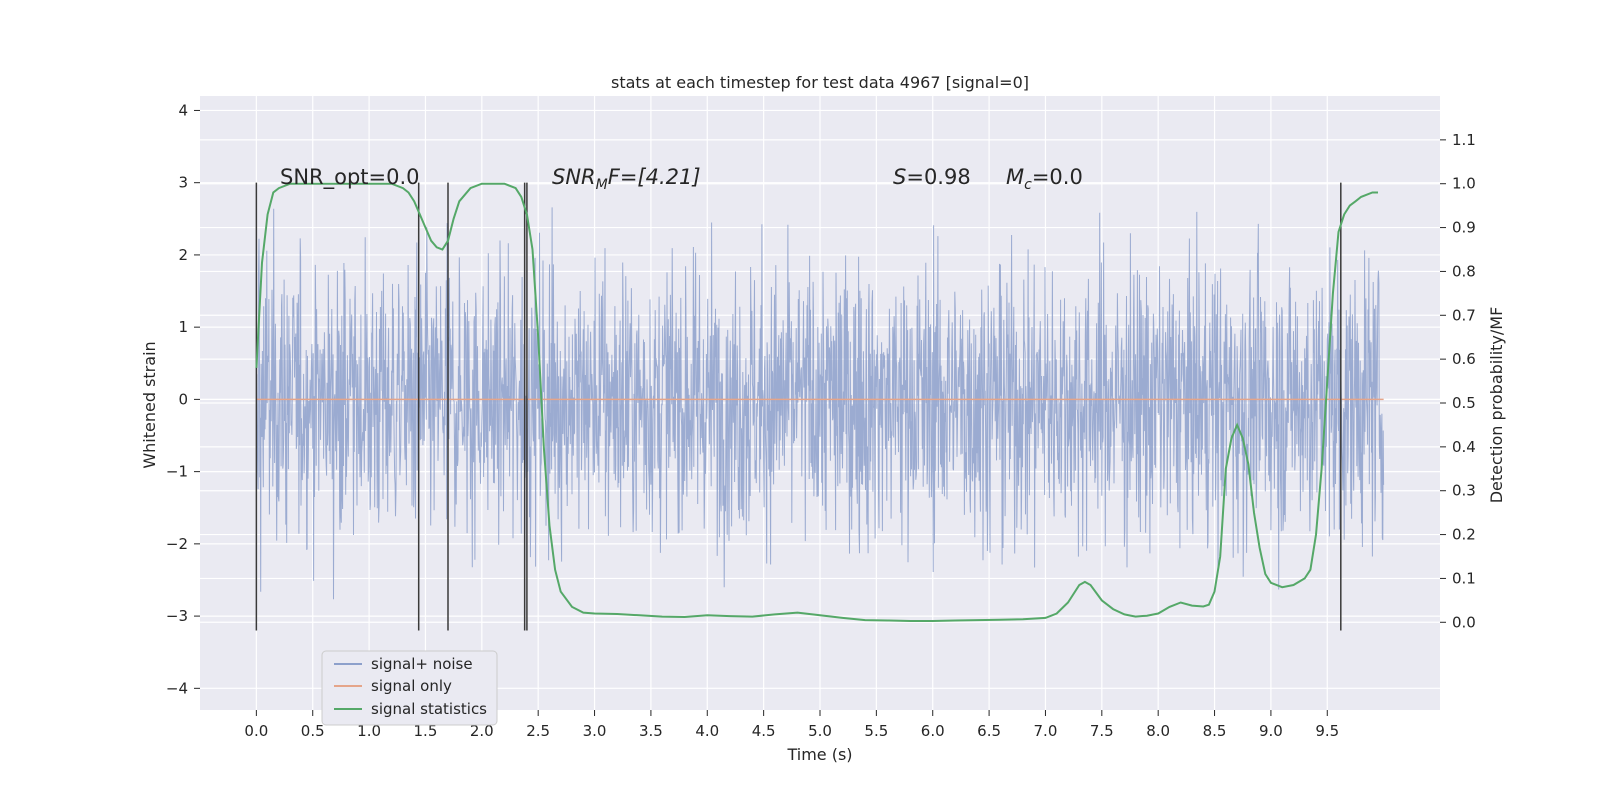  I want to click on y-tick-label: 1, so click(183, 327).